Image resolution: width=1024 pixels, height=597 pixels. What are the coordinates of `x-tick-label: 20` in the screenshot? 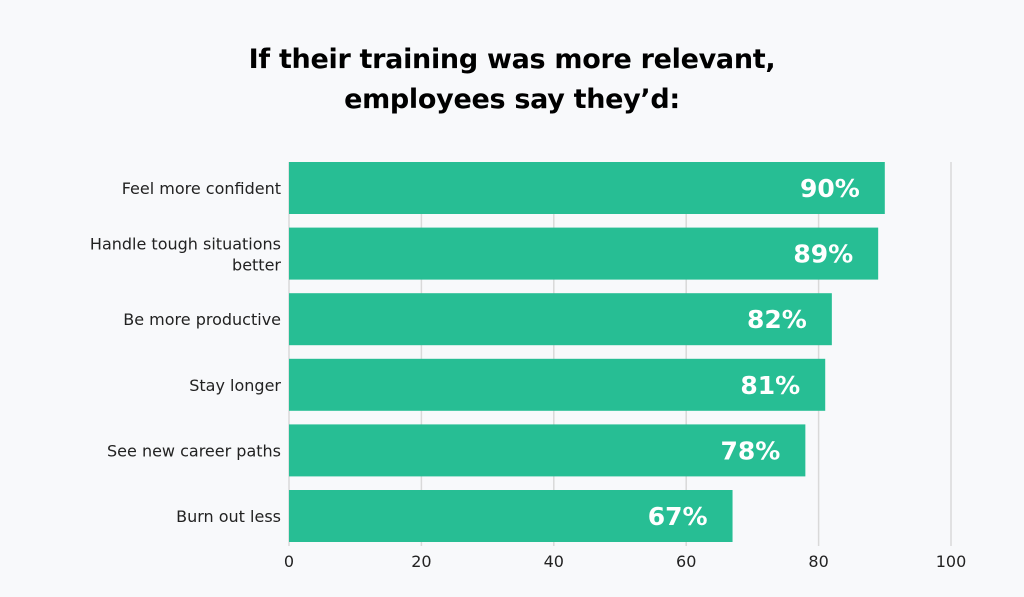 It's located at (421, 561).